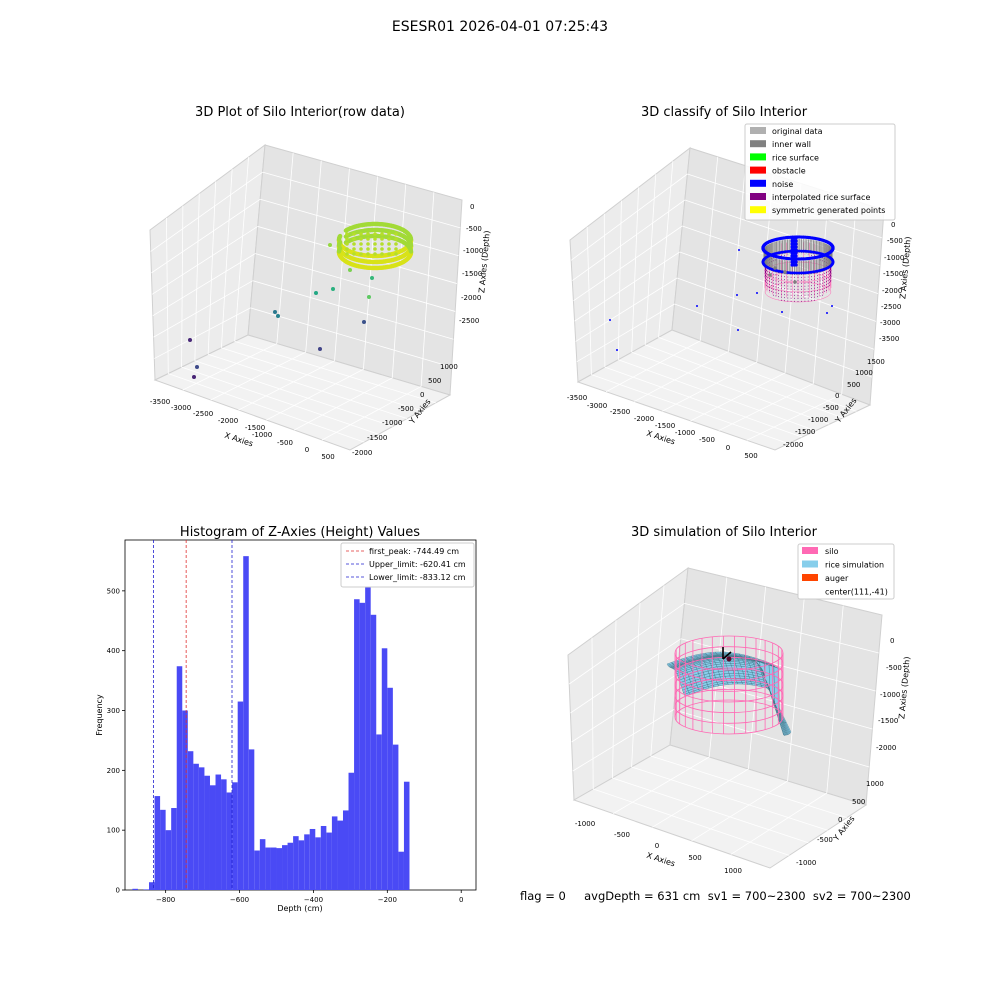 The height and width of the screenshot is (1000, 1000). What do you see at coordinates (821, 197) in the screenshot?
I see `classify-legend-label: interpolated rice surface` at bounding box center [821, 197].